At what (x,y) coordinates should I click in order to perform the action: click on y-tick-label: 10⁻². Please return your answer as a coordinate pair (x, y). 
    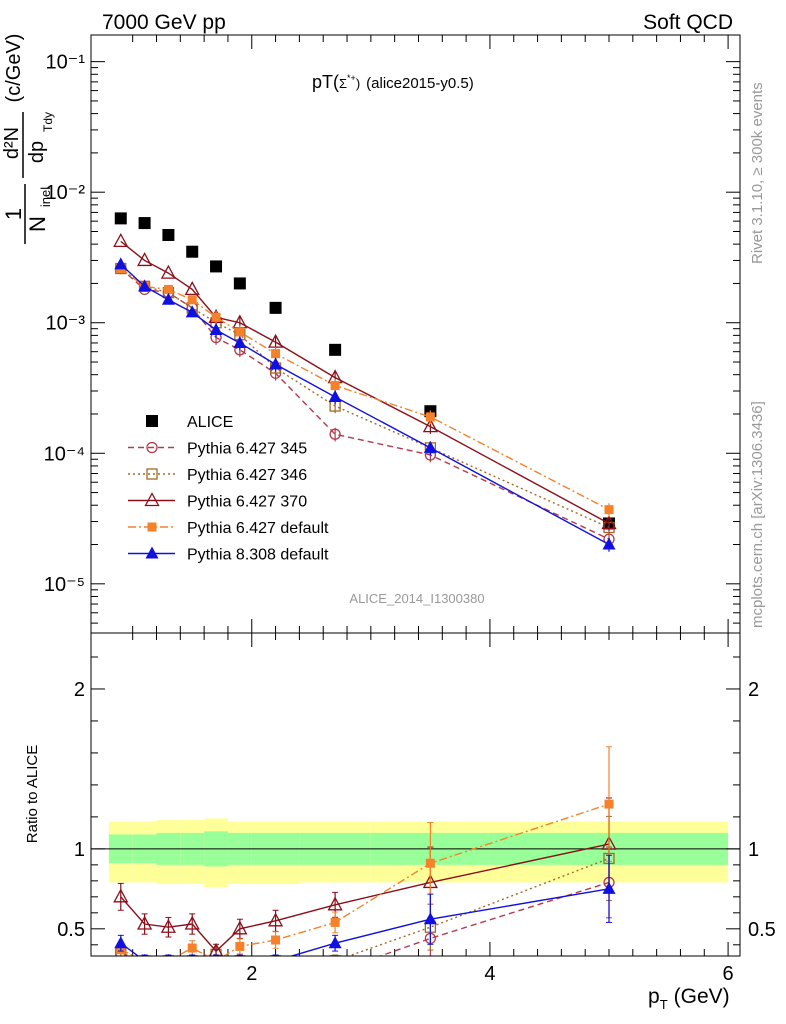
    Looking at the image, I should click on (66, 193).